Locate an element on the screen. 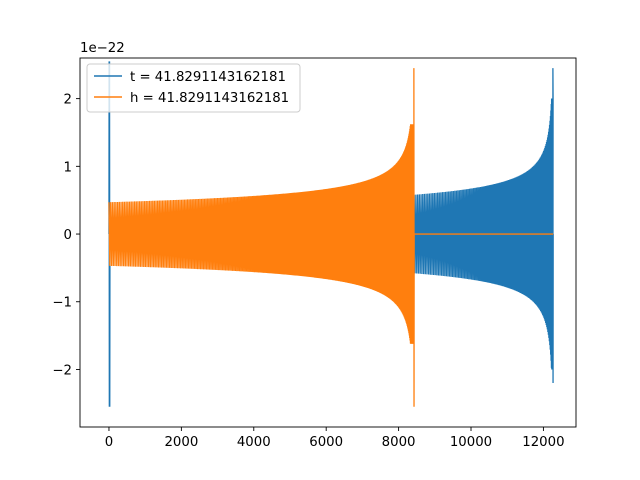 The height and width of the screenshot is (480, 640). x-tick-label: 0 is located at coordinates (109, 442).